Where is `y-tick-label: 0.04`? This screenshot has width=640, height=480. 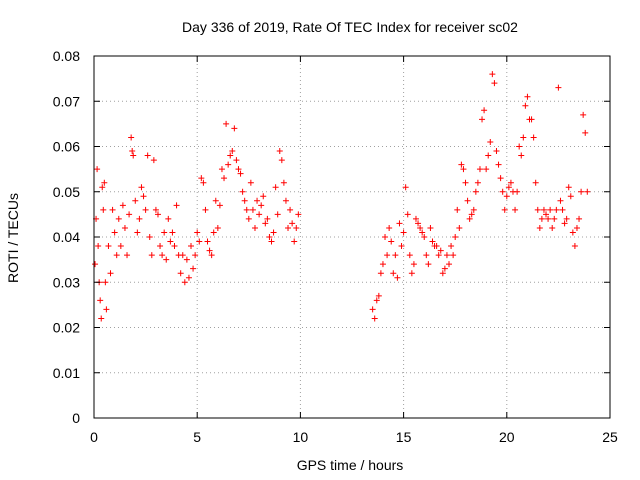 y-tick-label: 0.04 is located at coordinates (66, 237).